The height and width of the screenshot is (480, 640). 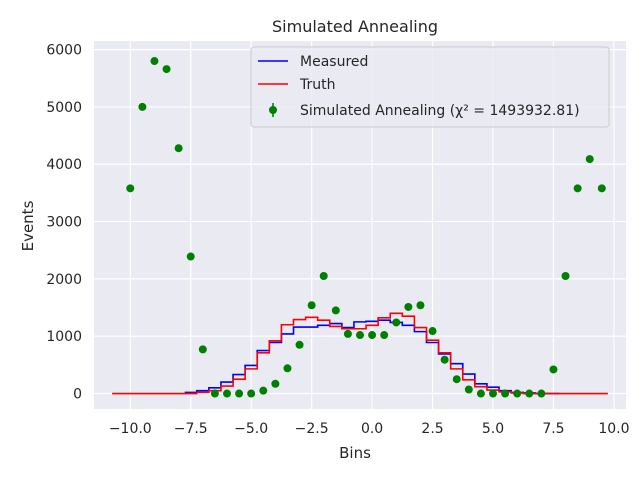 I want to click on y-tick-label: 4000, so click(x=64, y=165).